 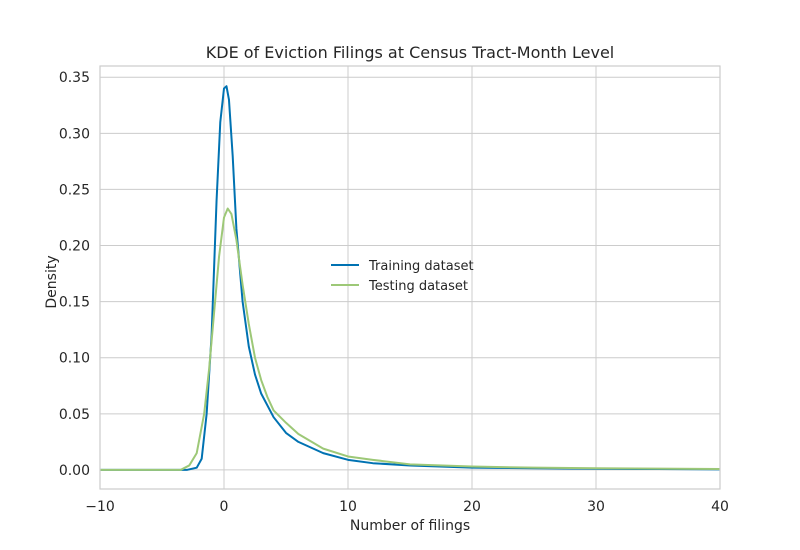 I want to click on x-tick-label: 20, so click(x=472, y=507).